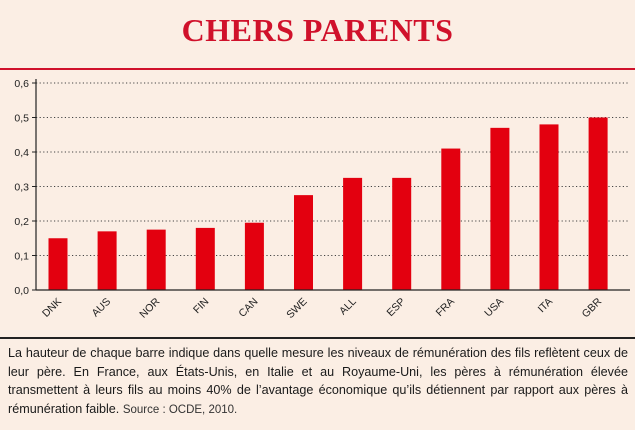  What do you see at coordinates (445, 307) in the screenshot?
I see `x-tick-label: FRA` at bounding box center [445, 307].